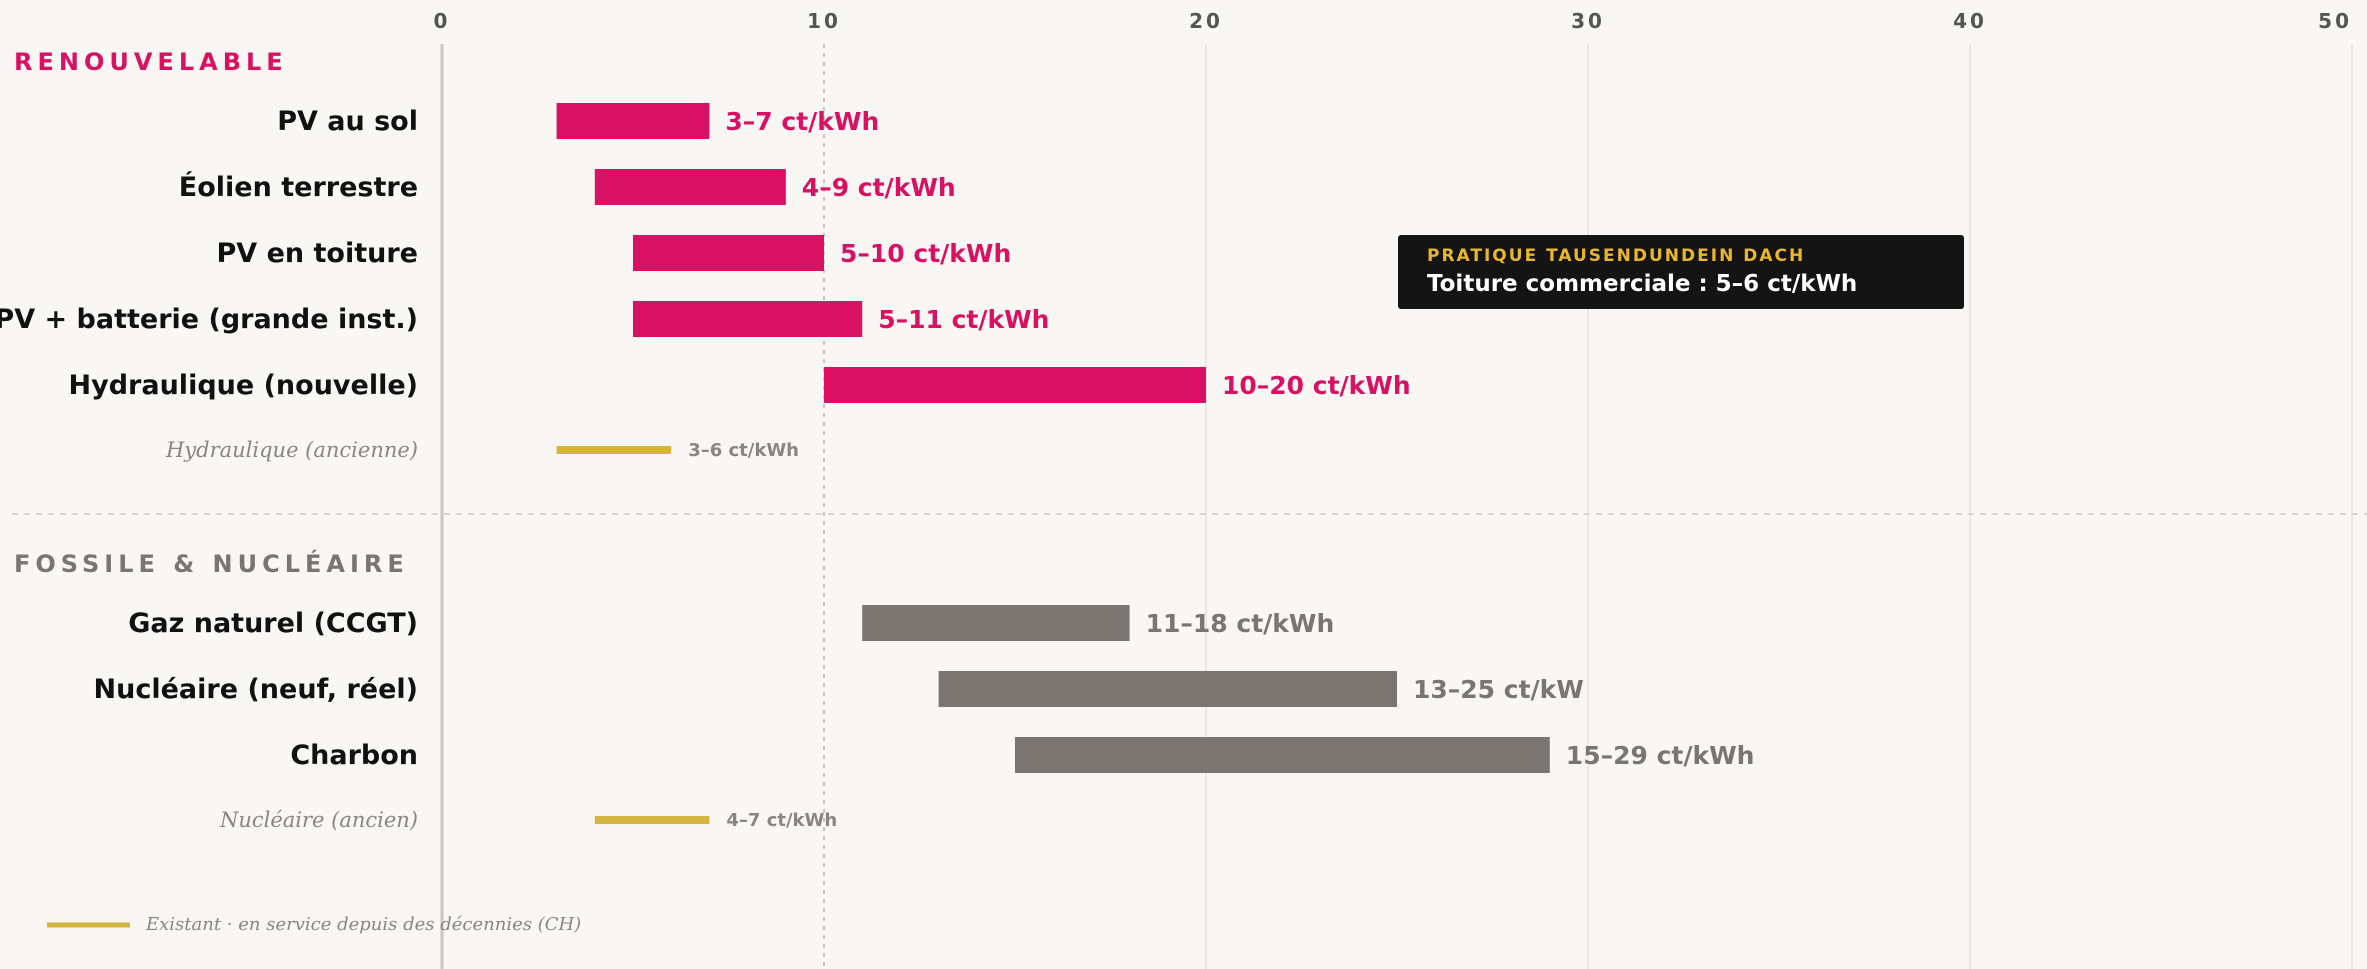  I want to click on section-title: FOSSILE & NUCLÉAIRE, so click(211, 563).